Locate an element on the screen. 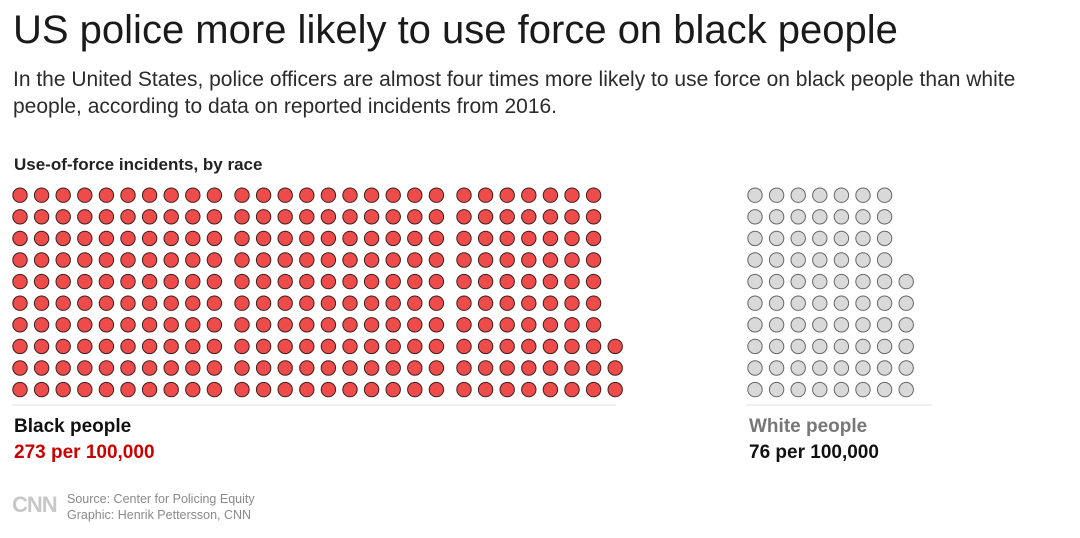  section-label: Use-of-force incidents, by race is located at coordinates (138, 164).